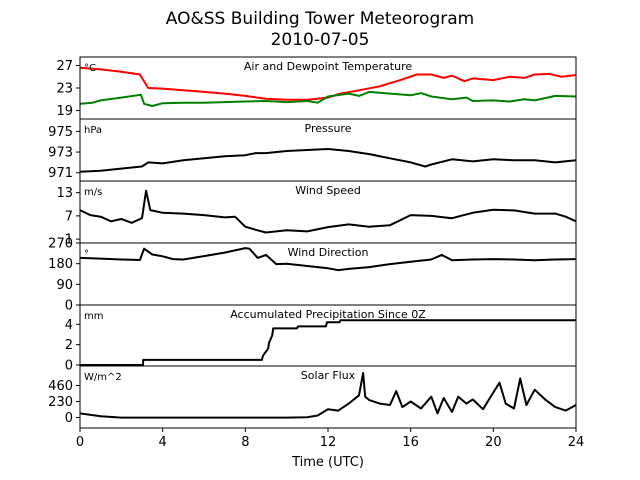  I want to click on panel-title: Wind Direction, so click(328, 252).